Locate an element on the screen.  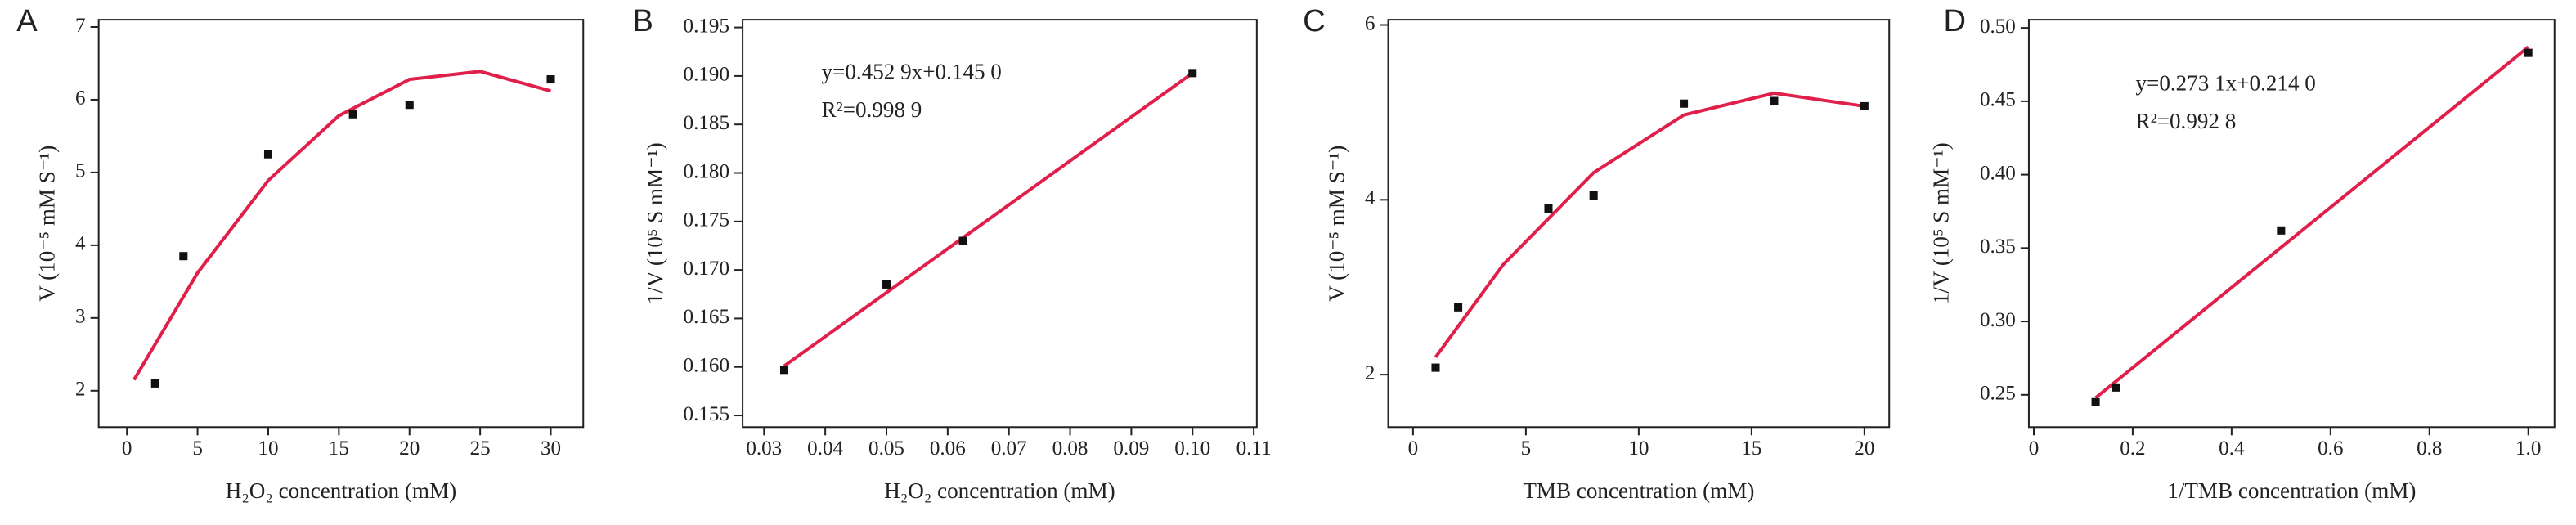
y-tick-label: 0.180 is located at coordinates (706, 171).